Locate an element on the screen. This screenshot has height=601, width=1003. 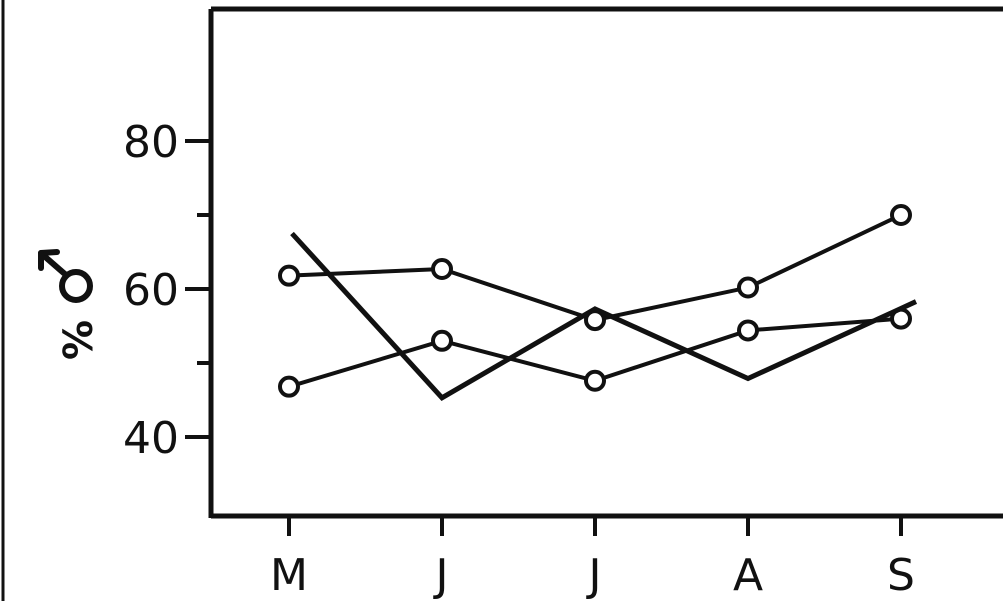
y-tick-label-60: 60 is located at coordinates (151, 290).